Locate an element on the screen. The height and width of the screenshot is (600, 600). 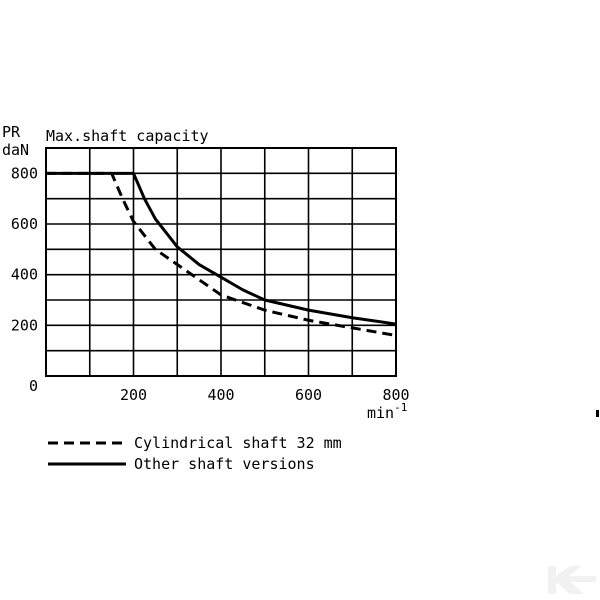
x-tick-label: 200 is located at coordinates (133, 395).